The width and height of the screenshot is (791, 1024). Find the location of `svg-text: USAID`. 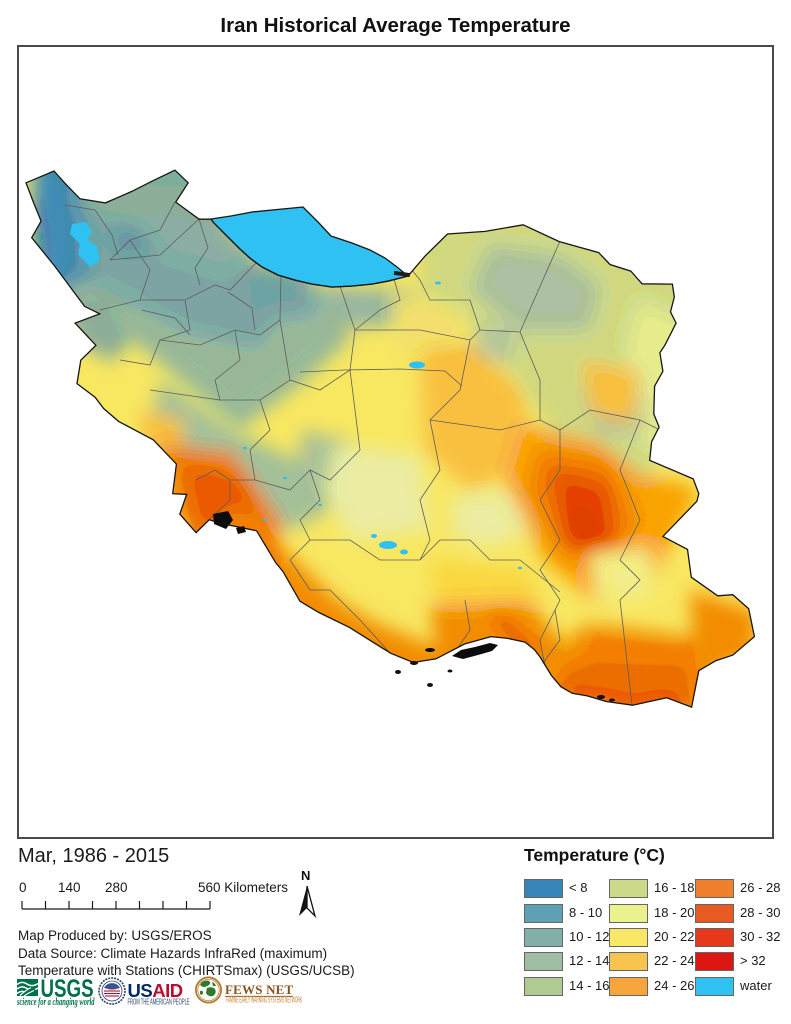

svg-text: USAID is located at coordinates (155, 990).